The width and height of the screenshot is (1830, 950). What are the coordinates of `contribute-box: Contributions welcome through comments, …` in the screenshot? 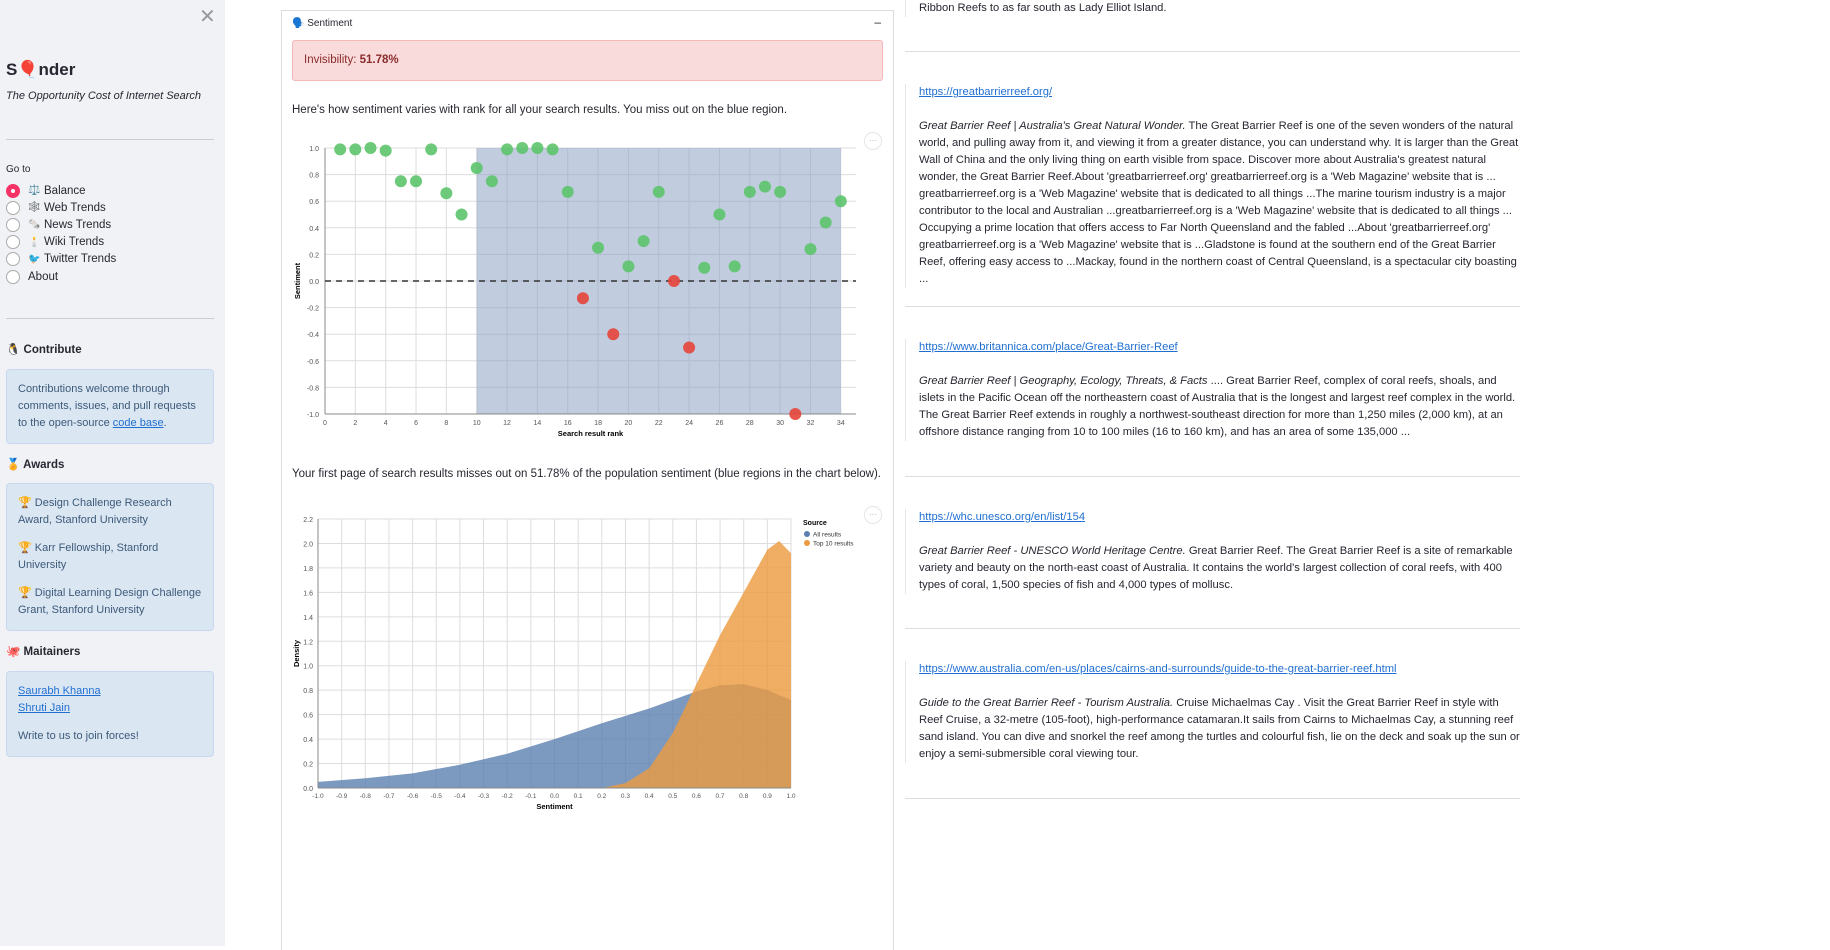 It's located at (110, 406).